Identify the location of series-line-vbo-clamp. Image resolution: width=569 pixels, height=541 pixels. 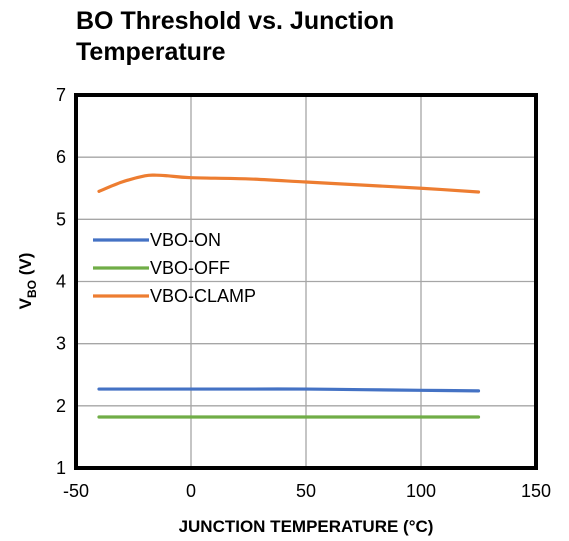
(289, 183).